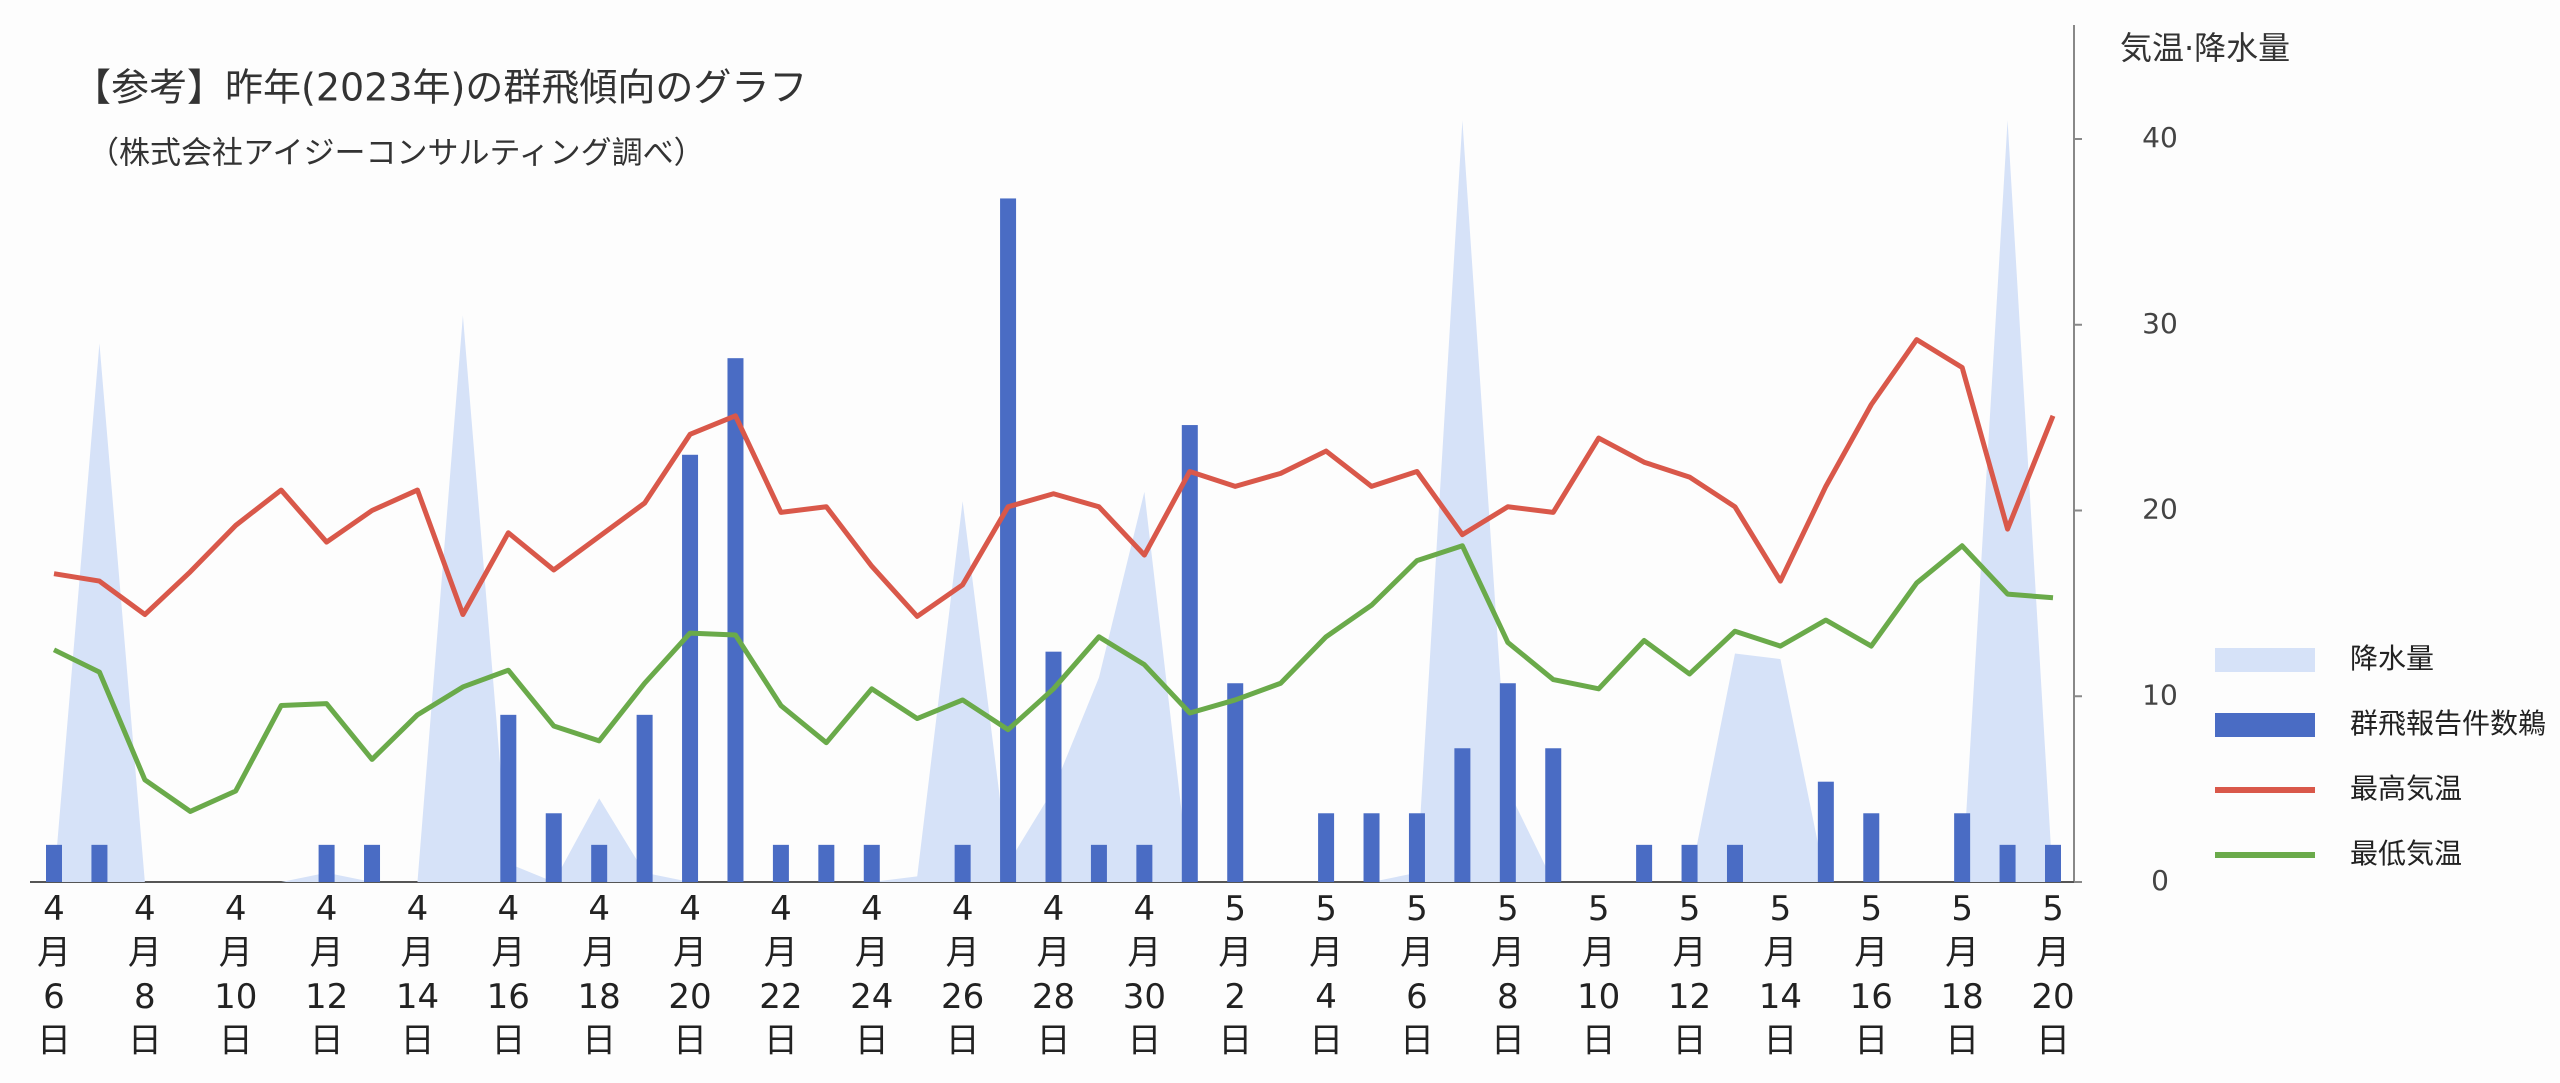  I want to click on y-tick-label: 40, so click(2160, 137).